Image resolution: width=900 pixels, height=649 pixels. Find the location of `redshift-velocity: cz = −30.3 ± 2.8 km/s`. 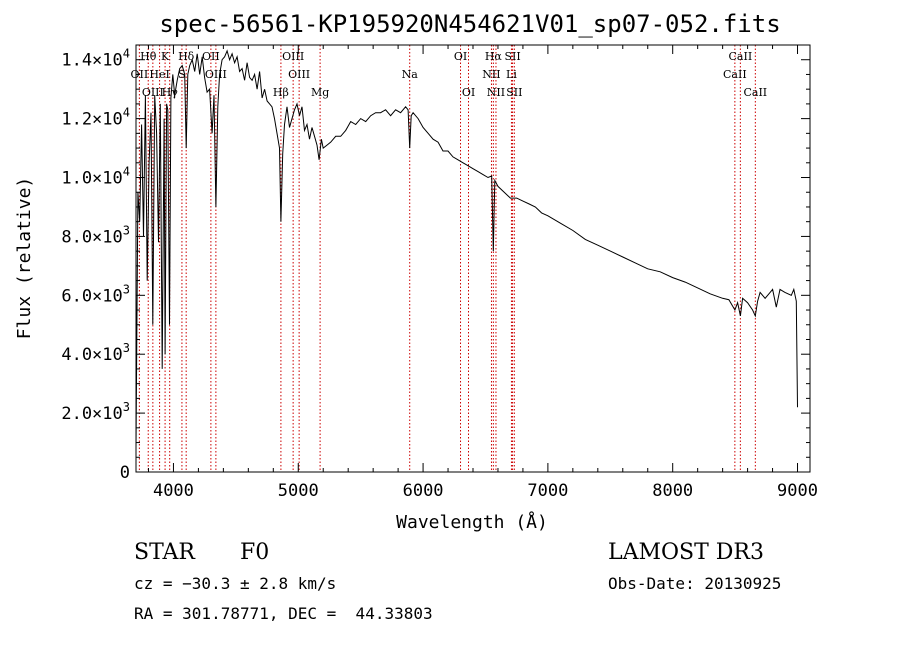

redshift-velocity: cz = −30.3 ± 2.8 km/s is located at coordinates (235, 583).